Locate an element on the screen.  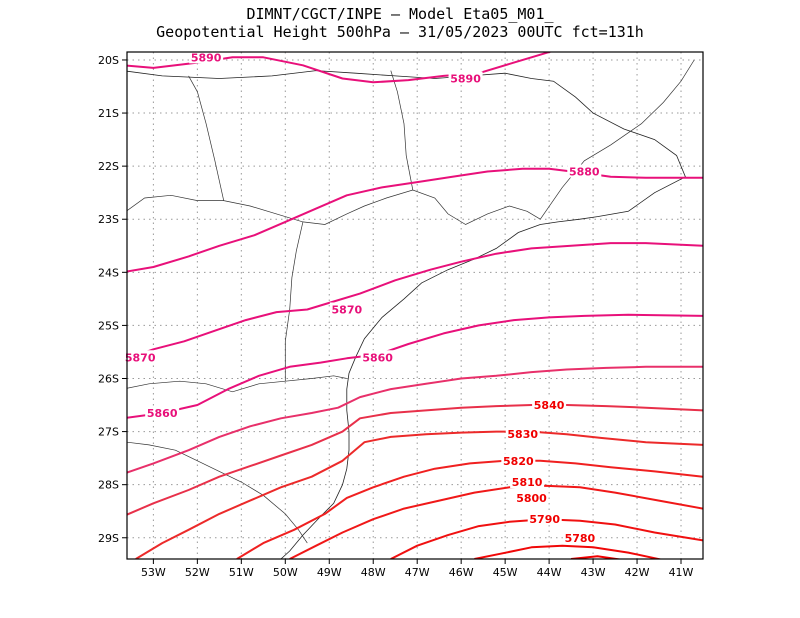
y-tick-label: 26S is located at coordinates (108, 378).